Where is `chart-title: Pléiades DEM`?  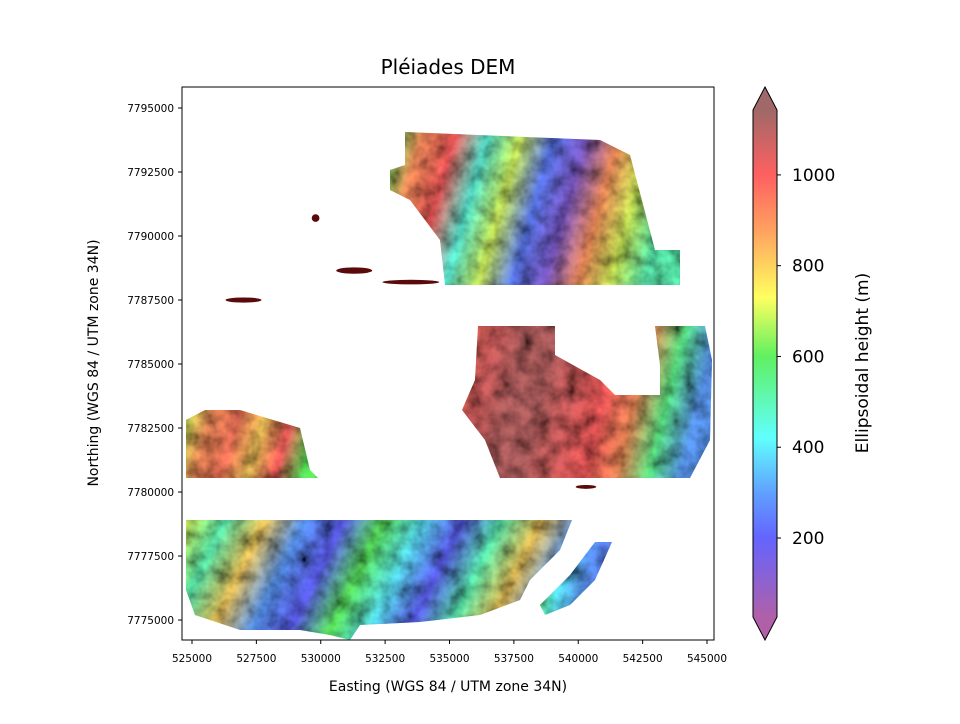 chart-title: Pléiades DEM is located at coordinates (448, 67).